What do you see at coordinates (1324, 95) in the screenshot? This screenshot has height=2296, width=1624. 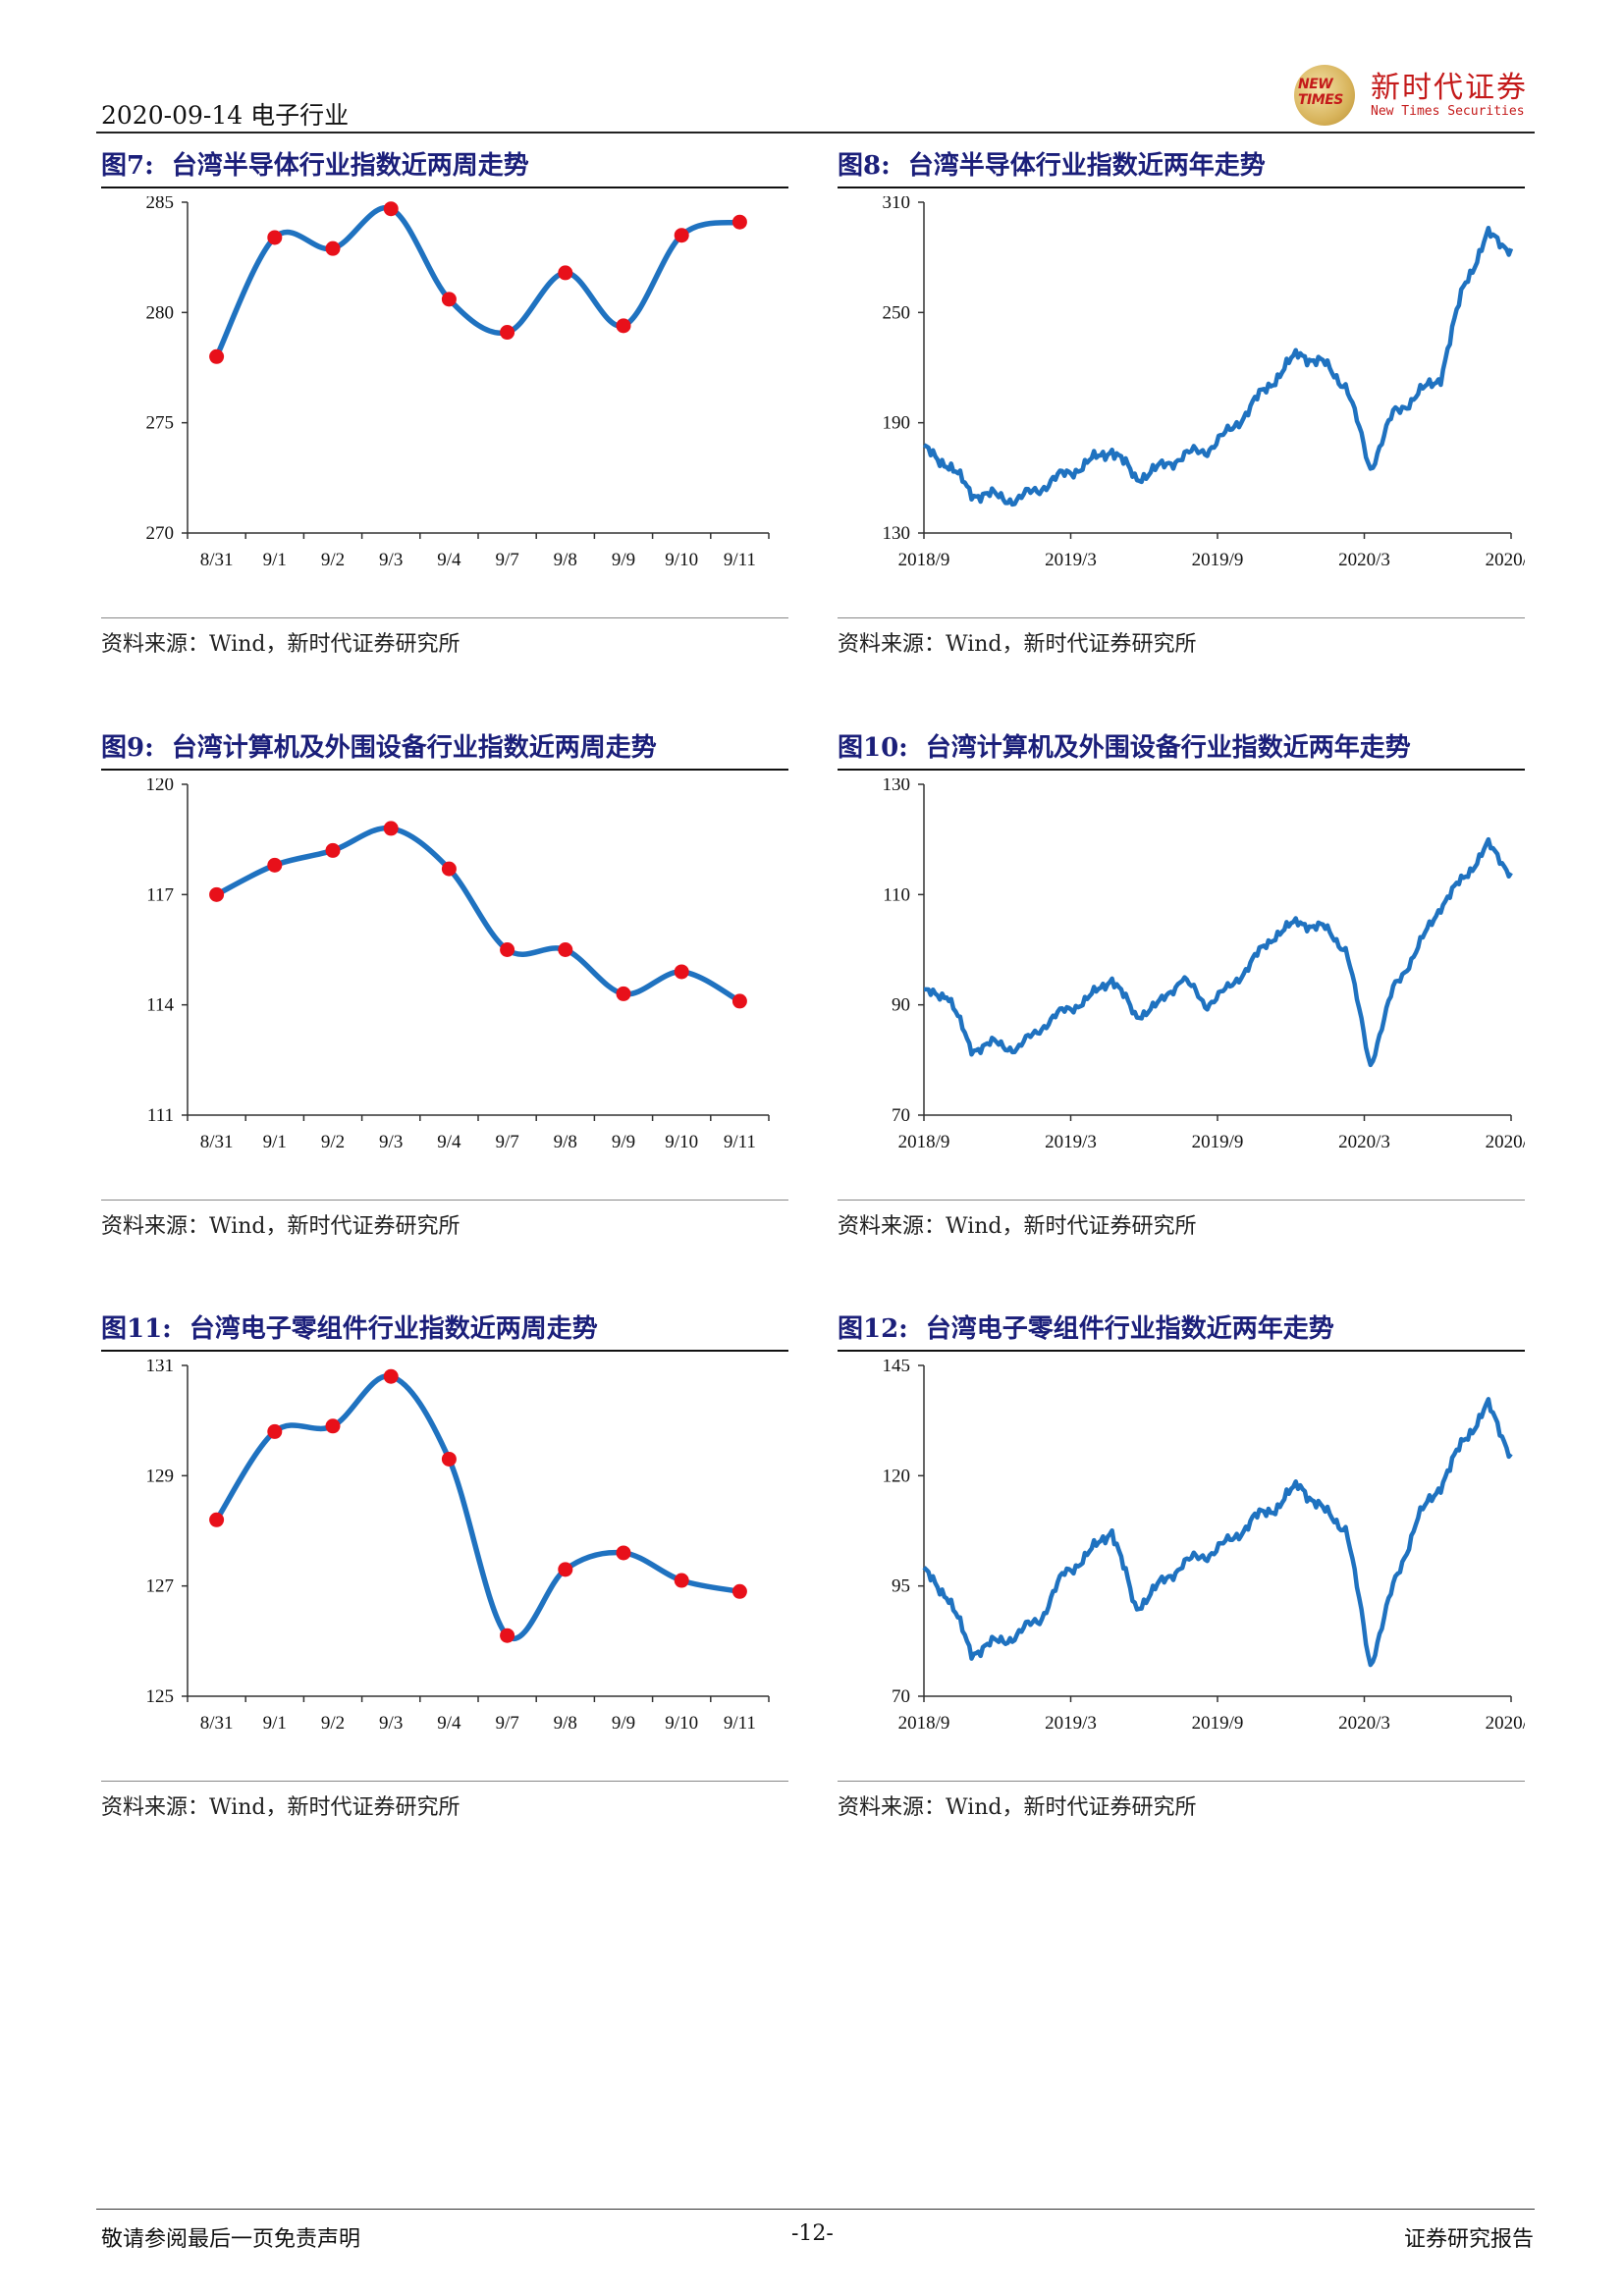 I see `logo-emblem-icon` at bounding box center [1324, 95].